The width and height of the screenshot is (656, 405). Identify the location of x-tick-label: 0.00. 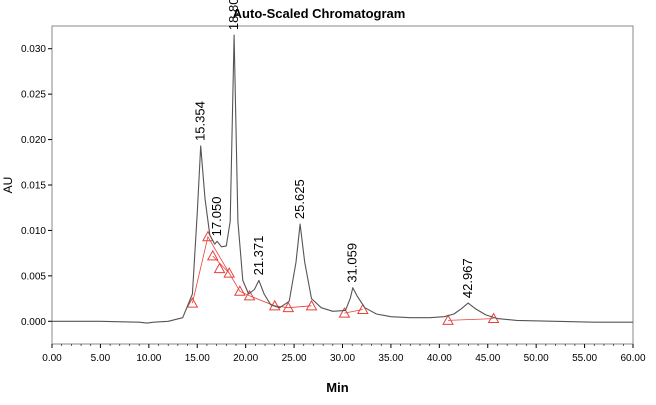
(52, 358).